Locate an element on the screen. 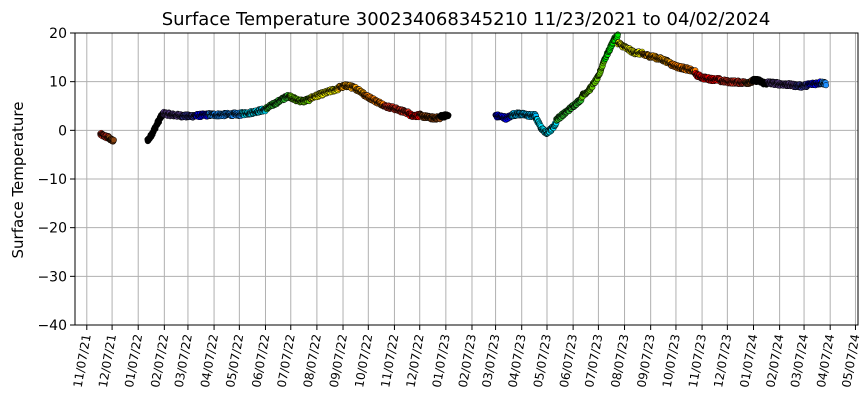  y-axis-ticks: −40 −30 −20 −10 0 10 20 is located at coordinates (56, 180).